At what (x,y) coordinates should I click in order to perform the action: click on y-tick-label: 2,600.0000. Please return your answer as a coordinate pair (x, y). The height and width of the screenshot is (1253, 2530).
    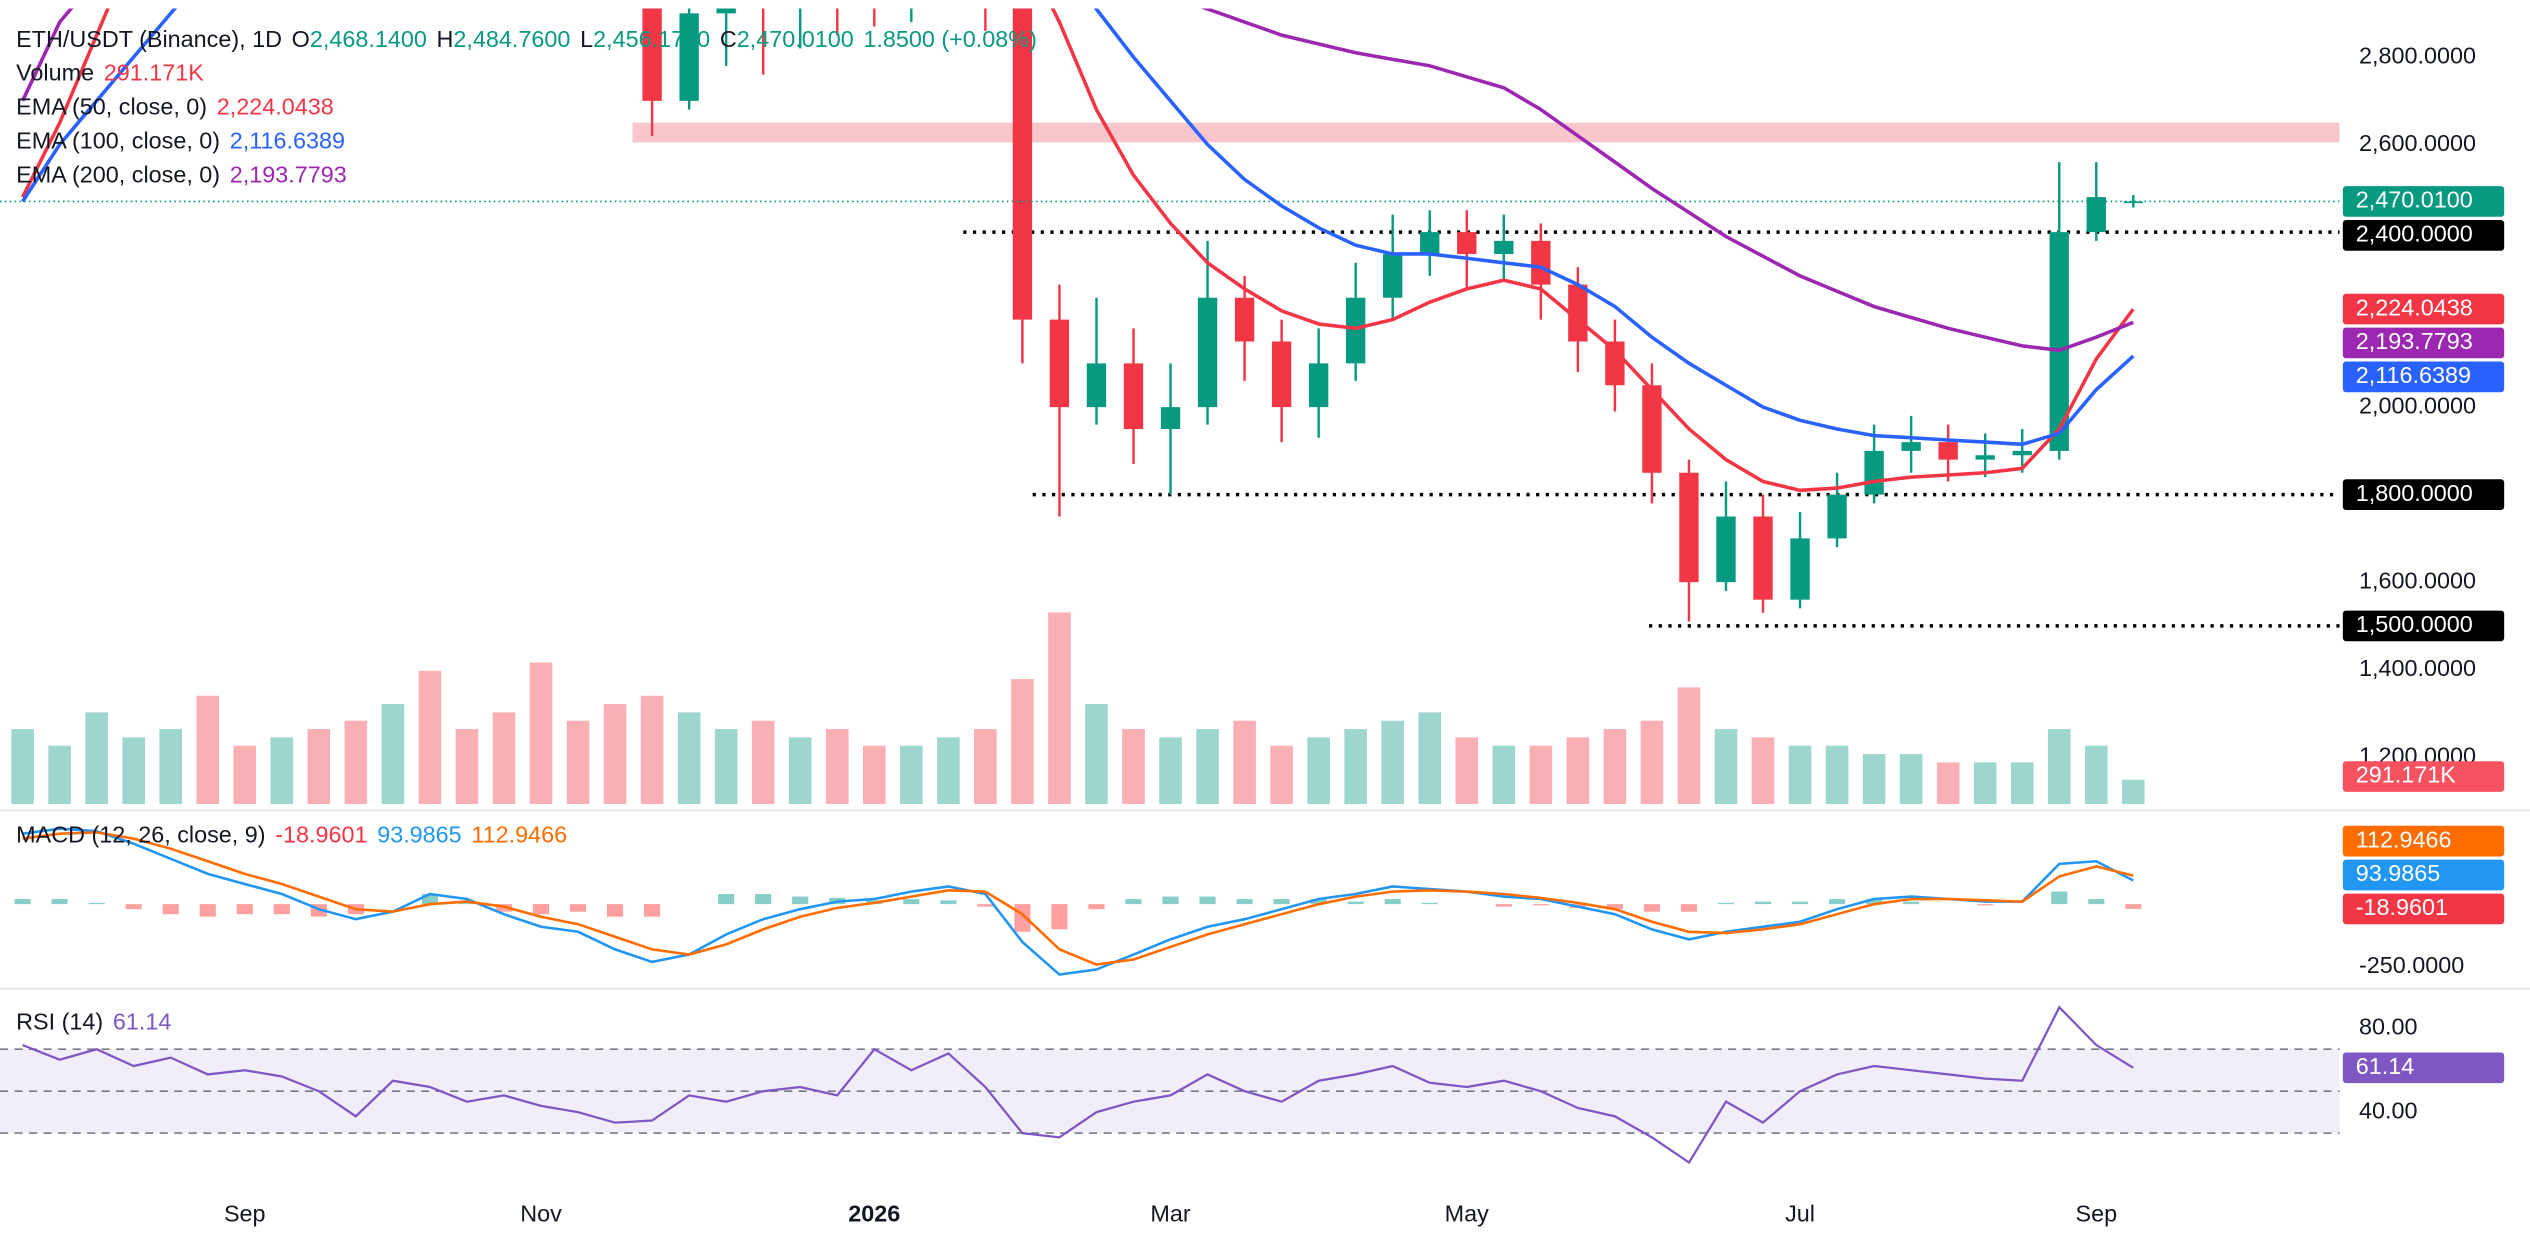
    Looking at the image, I should click on (2417, 143).